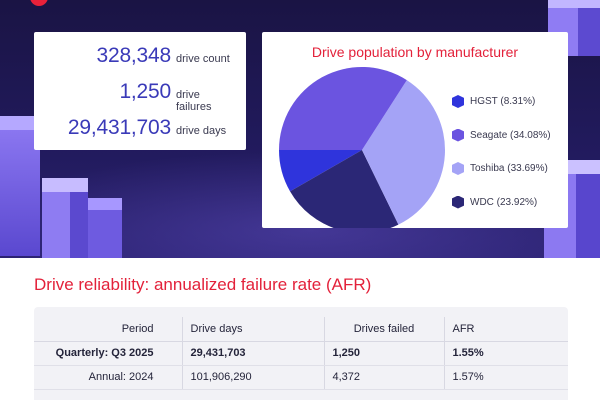  I want to click on column-header-drive-days: Drive days, so click(252, 329).